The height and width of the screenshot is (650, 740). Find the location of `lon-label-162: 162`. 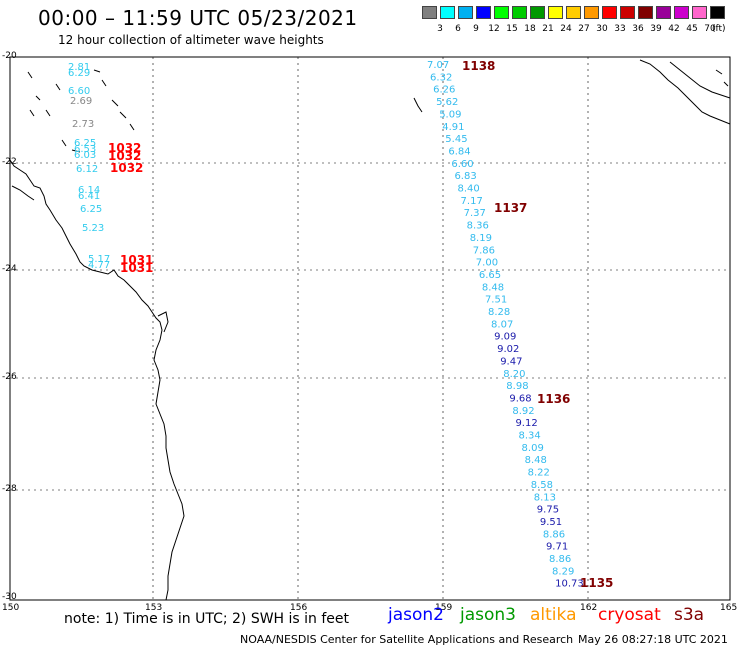

lon-label-162: 162 is located at coordinates (589, 608).